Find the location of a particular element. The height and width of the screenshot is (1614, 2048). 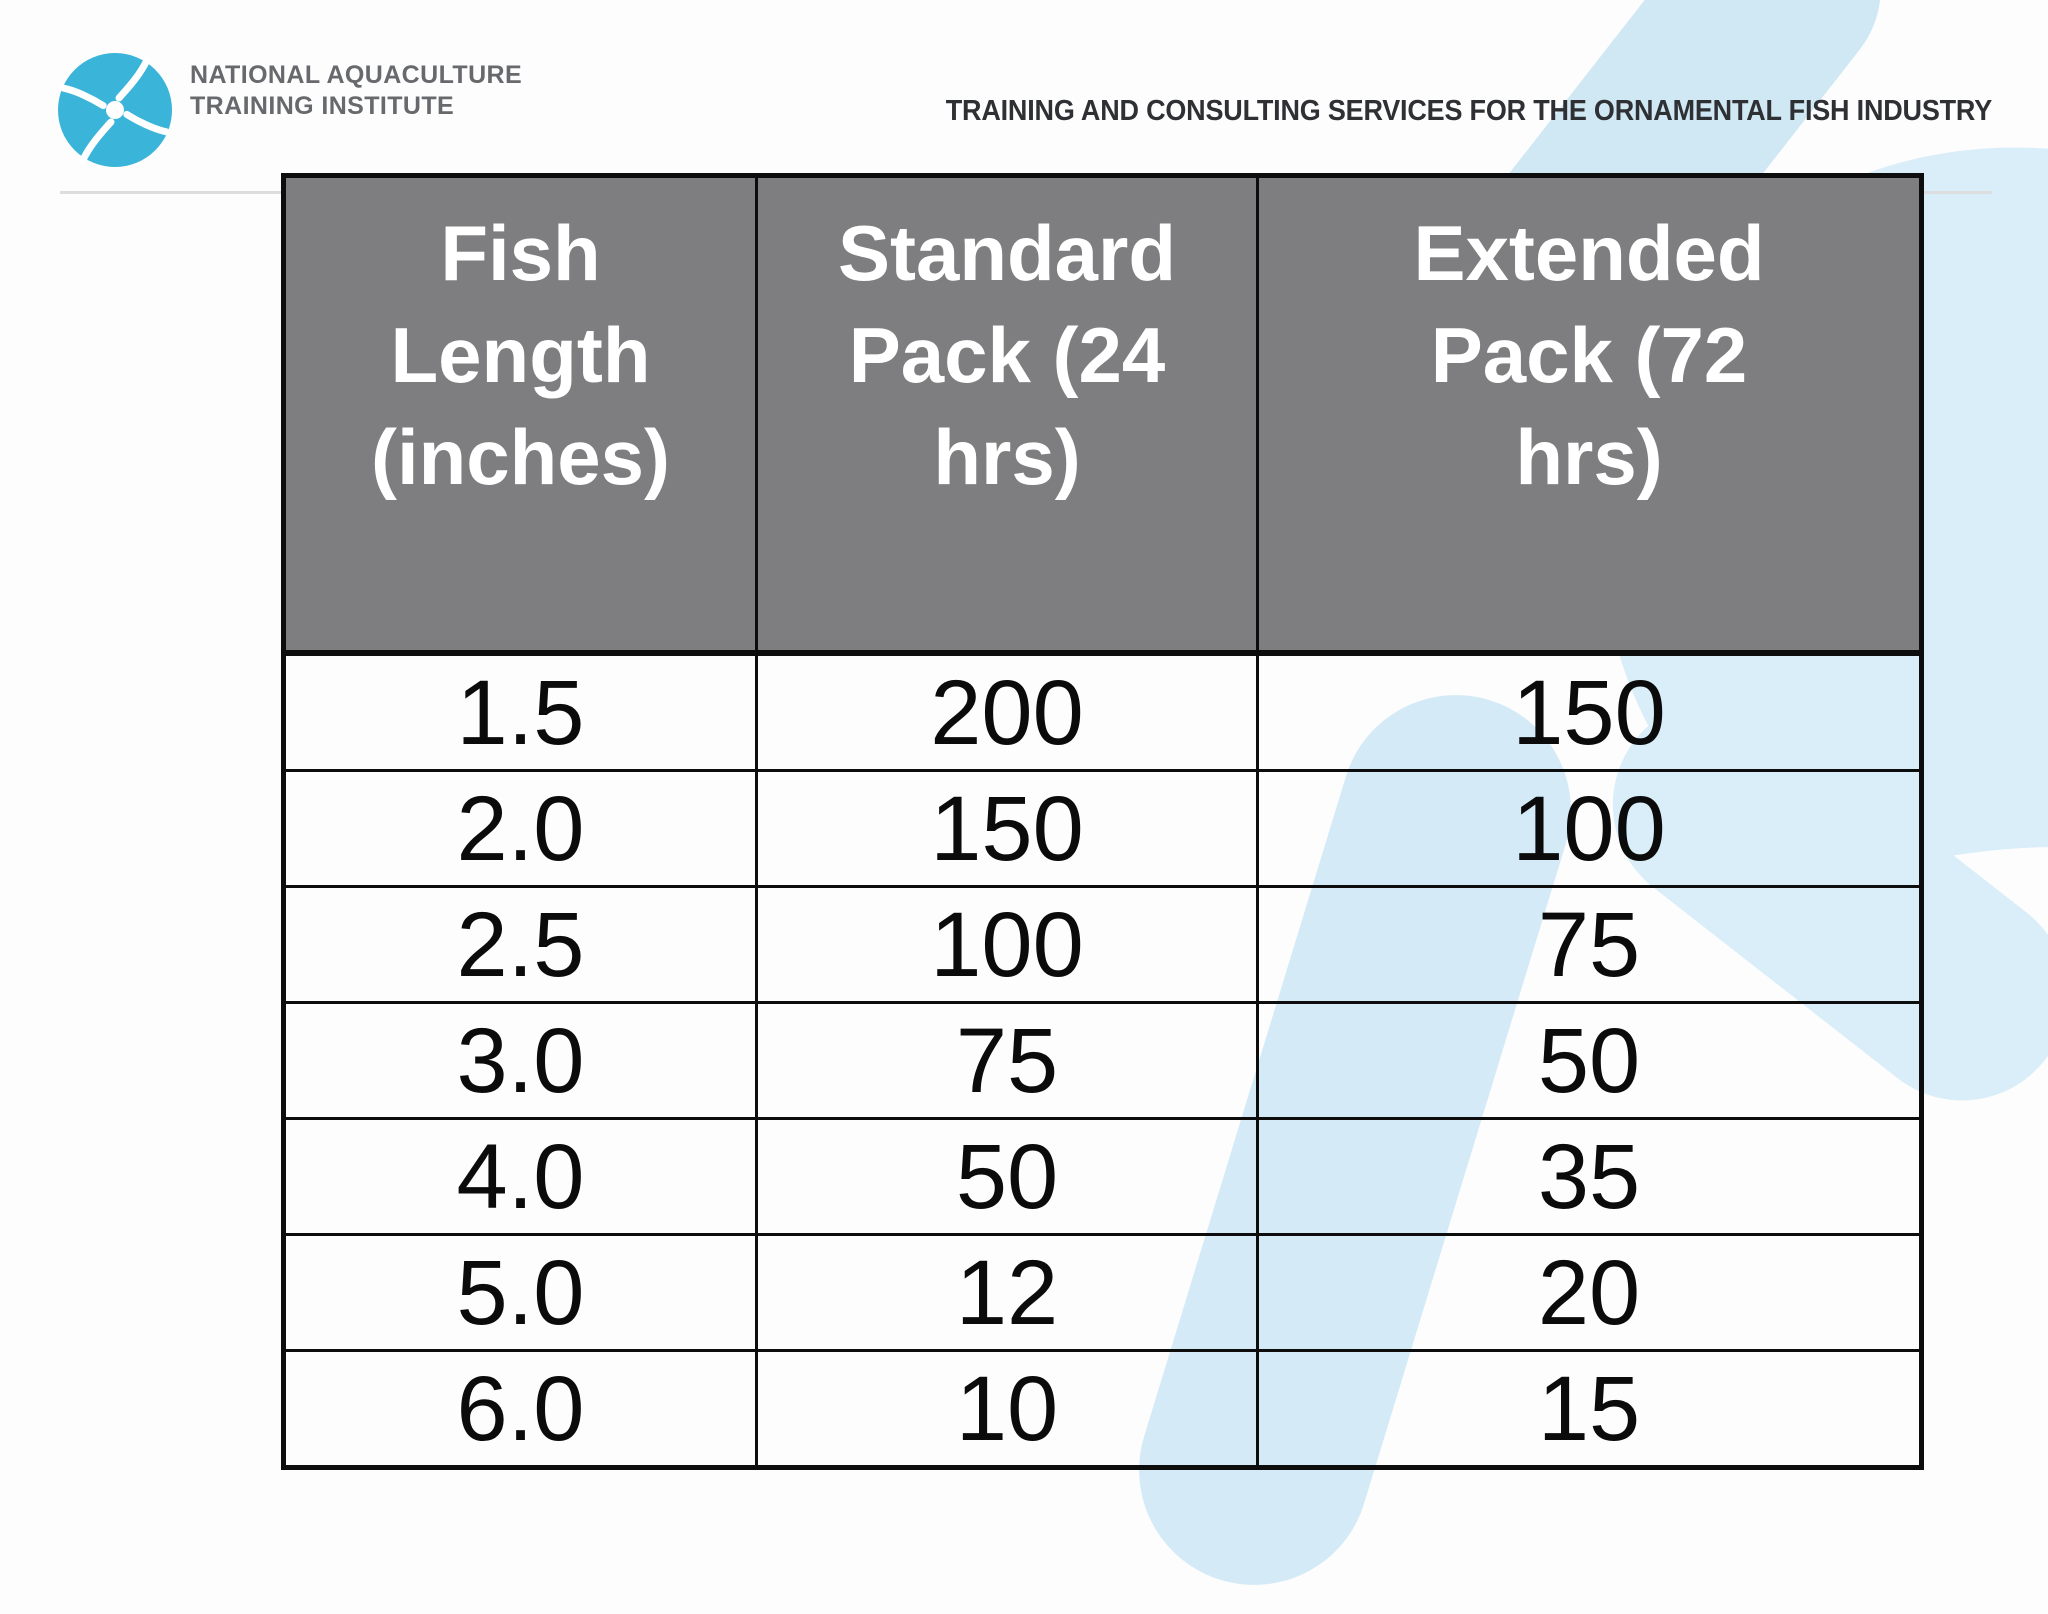

cell-standard-pack: 75 is located at coordinates (1007, 1060).